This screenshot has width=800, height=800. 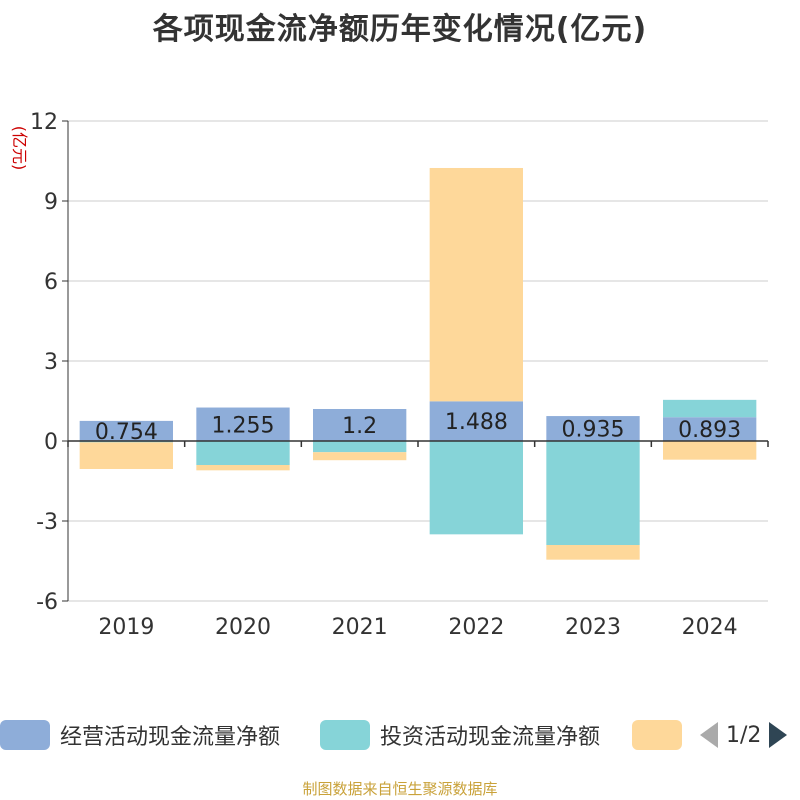 I want to click on y-tick-label: 12, so click(x=44, y=122).